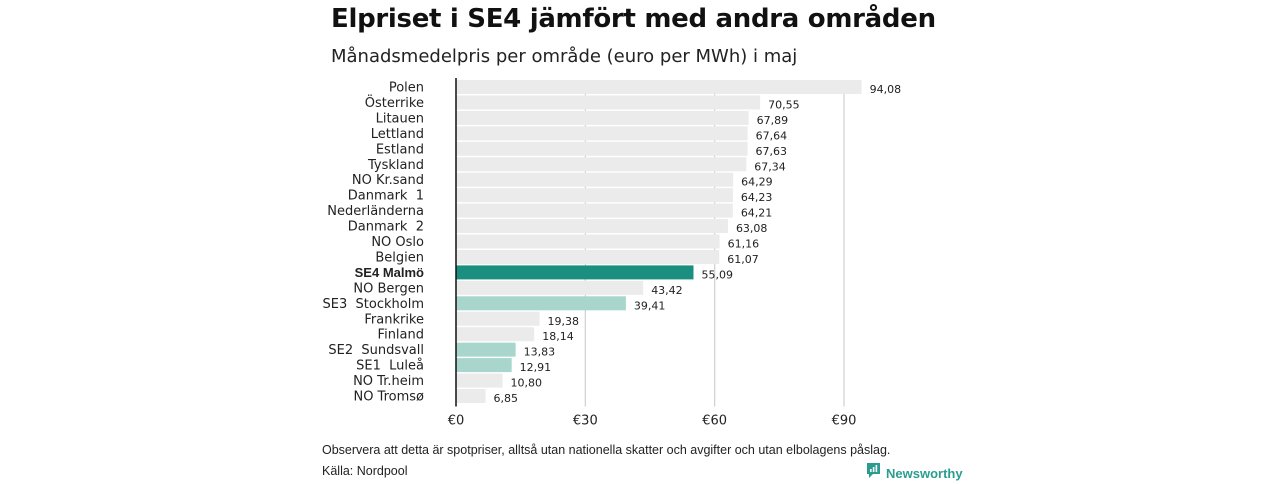 The image size is (1280, 484). I want to click on x-tick-label: €90, so click(844, 420).